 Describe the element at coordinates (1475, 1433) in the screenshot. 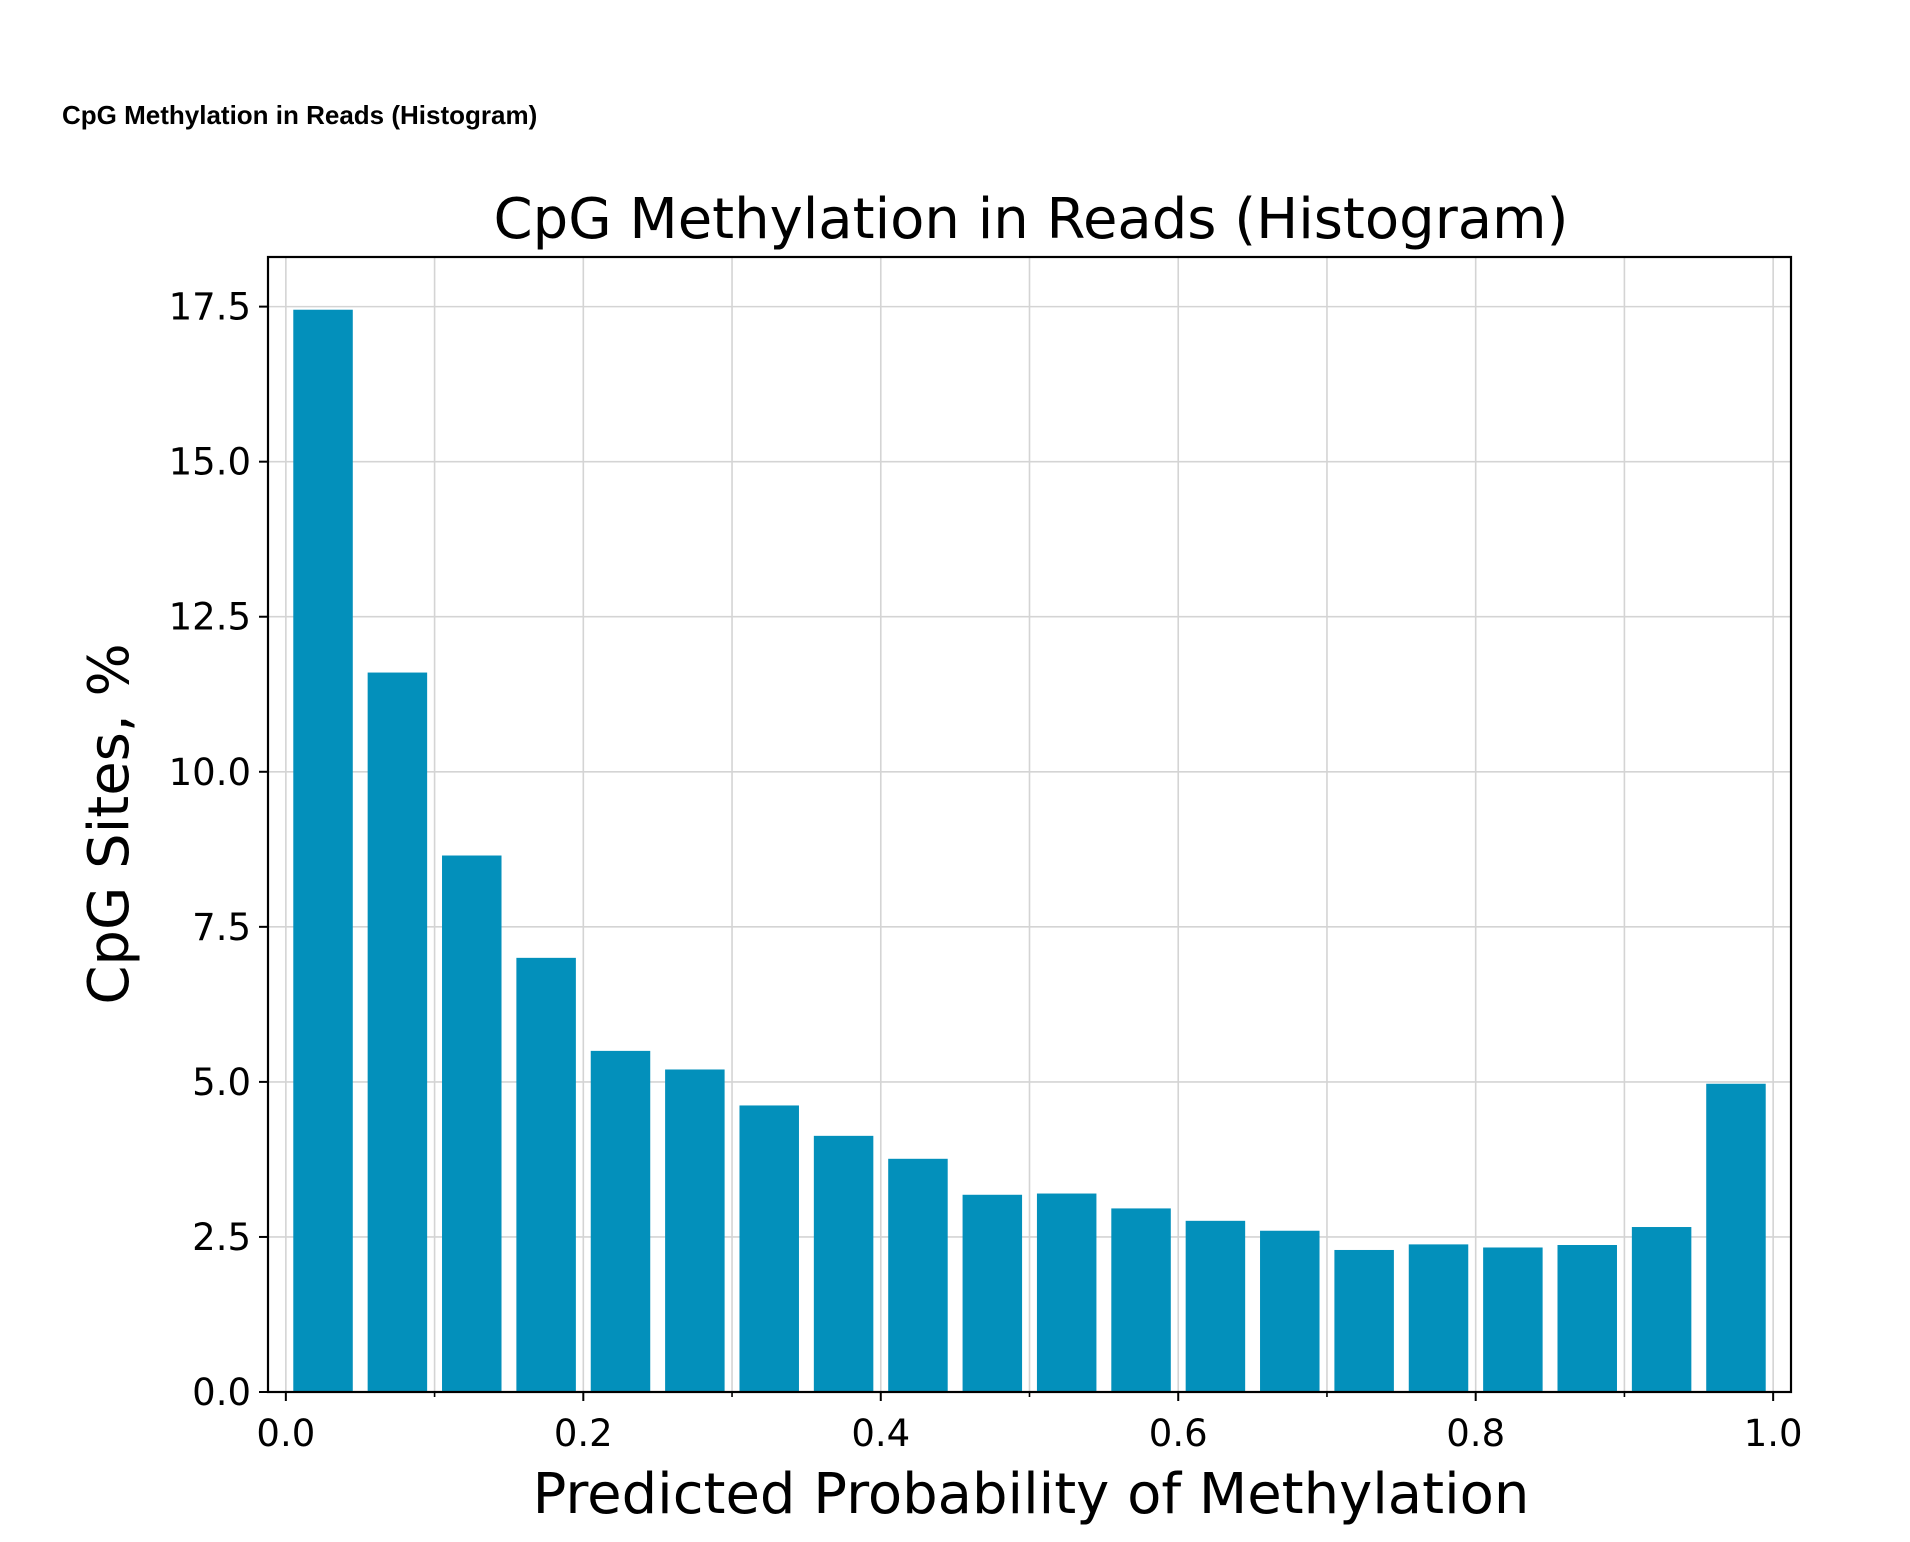

I see `x-tick-label: 0.8` at that location.